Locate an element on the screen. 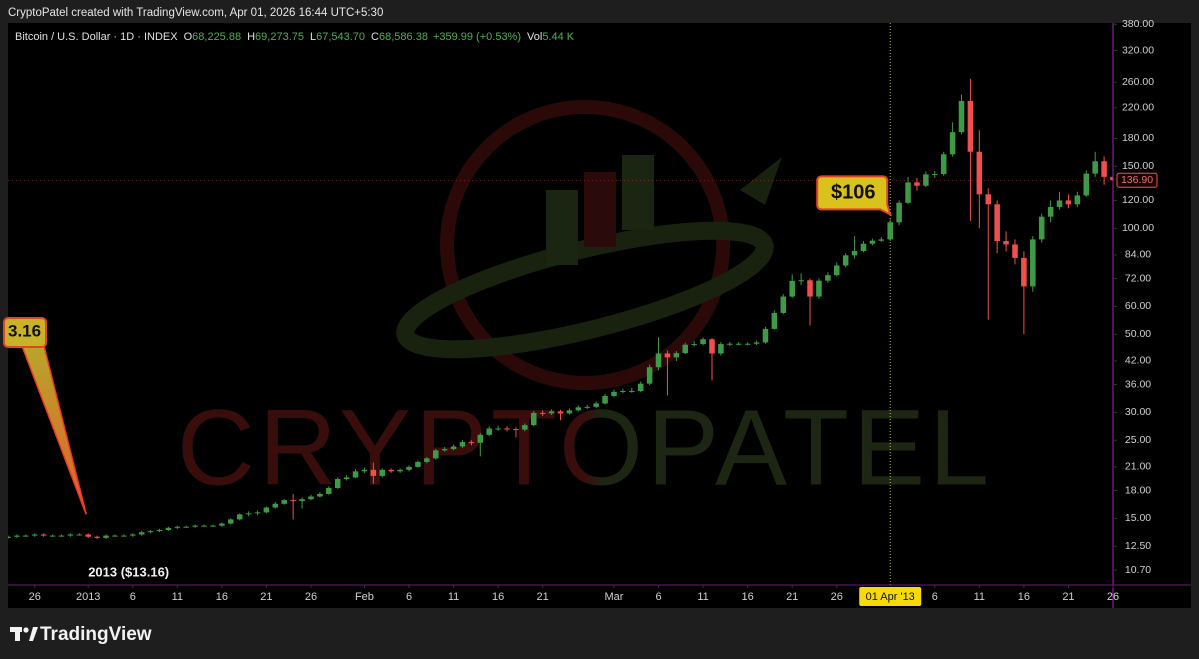 The image size is (1199, 659). price-tag-label: 136.90 is located at coordinates (1137, 180).